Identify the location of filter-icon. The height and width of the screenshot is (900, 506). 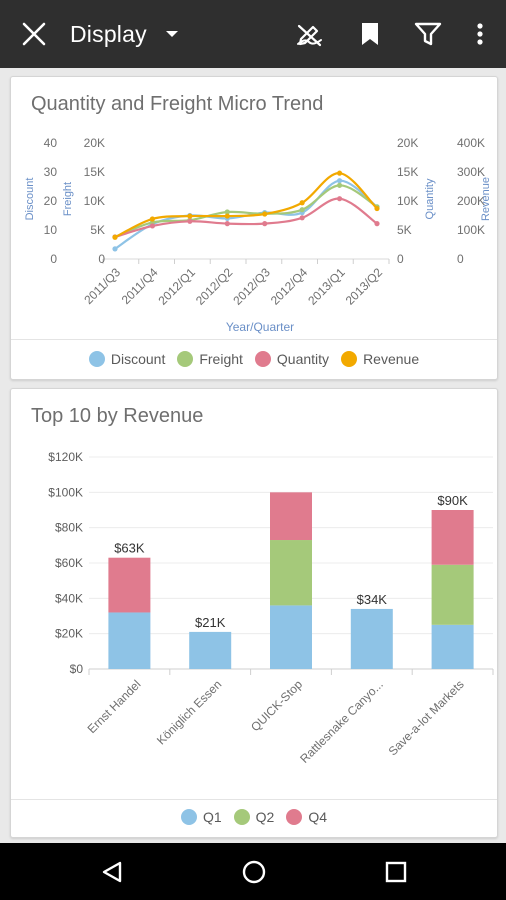
(428, 34).